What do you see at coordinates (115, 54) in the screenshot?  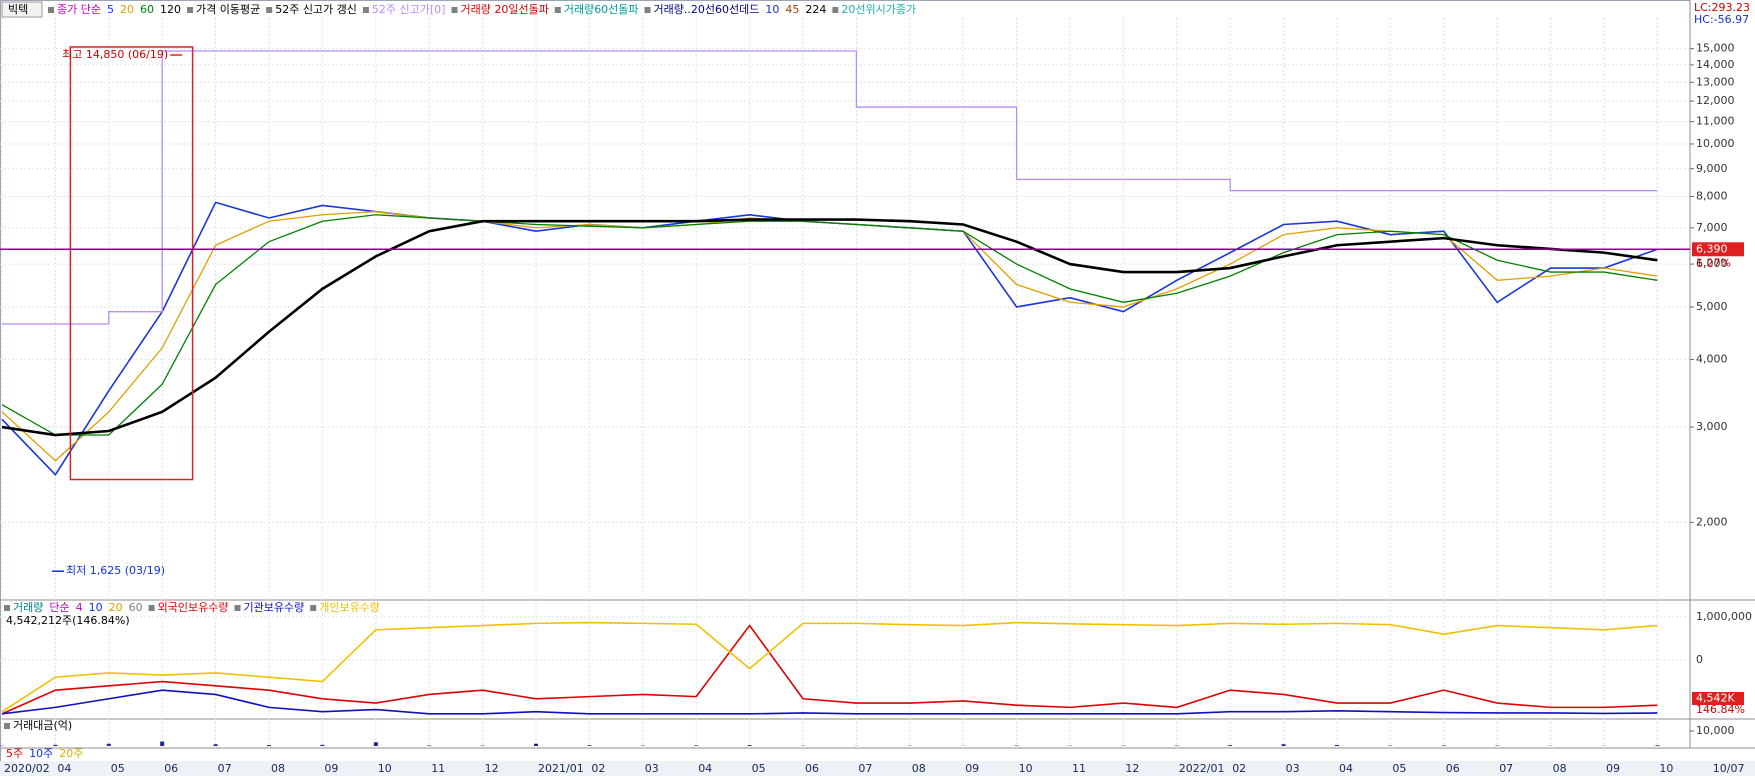 I see `high-label: 최고 14,850 (06/19)` at bounding box center [115, 54].